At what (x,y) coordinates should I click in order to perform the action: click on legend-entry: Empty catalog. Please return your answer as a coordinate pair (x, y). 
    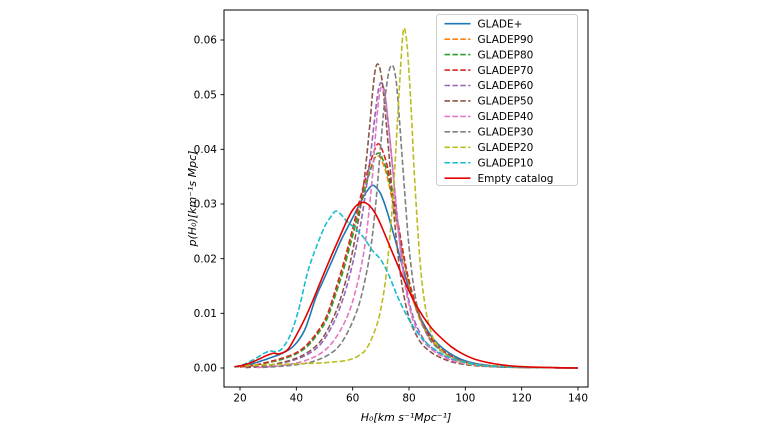
    Looking at the image, I should click on (499, 179).